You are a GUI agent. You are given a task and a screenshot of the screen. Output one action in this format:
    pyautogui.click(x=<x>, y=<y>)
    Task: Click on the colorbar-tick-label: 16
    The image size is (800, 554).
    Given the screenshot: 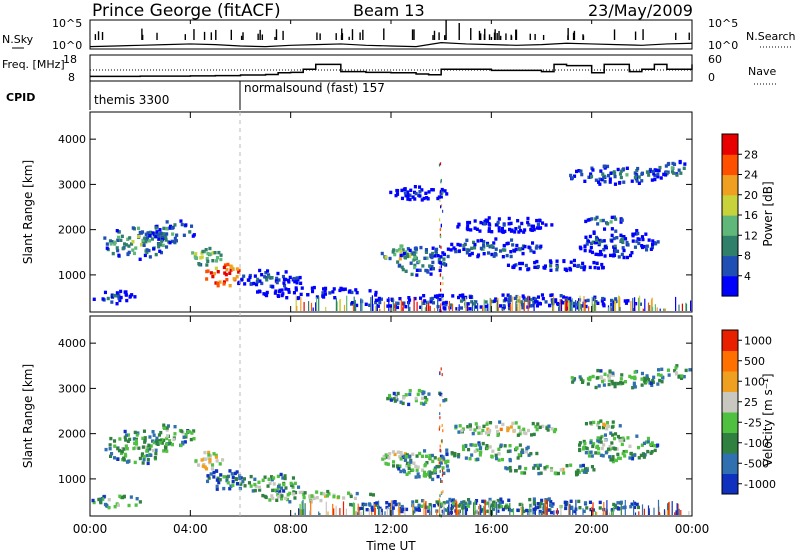 What is the action you would take?
    pyautogui.click(x=751, y=215)
    